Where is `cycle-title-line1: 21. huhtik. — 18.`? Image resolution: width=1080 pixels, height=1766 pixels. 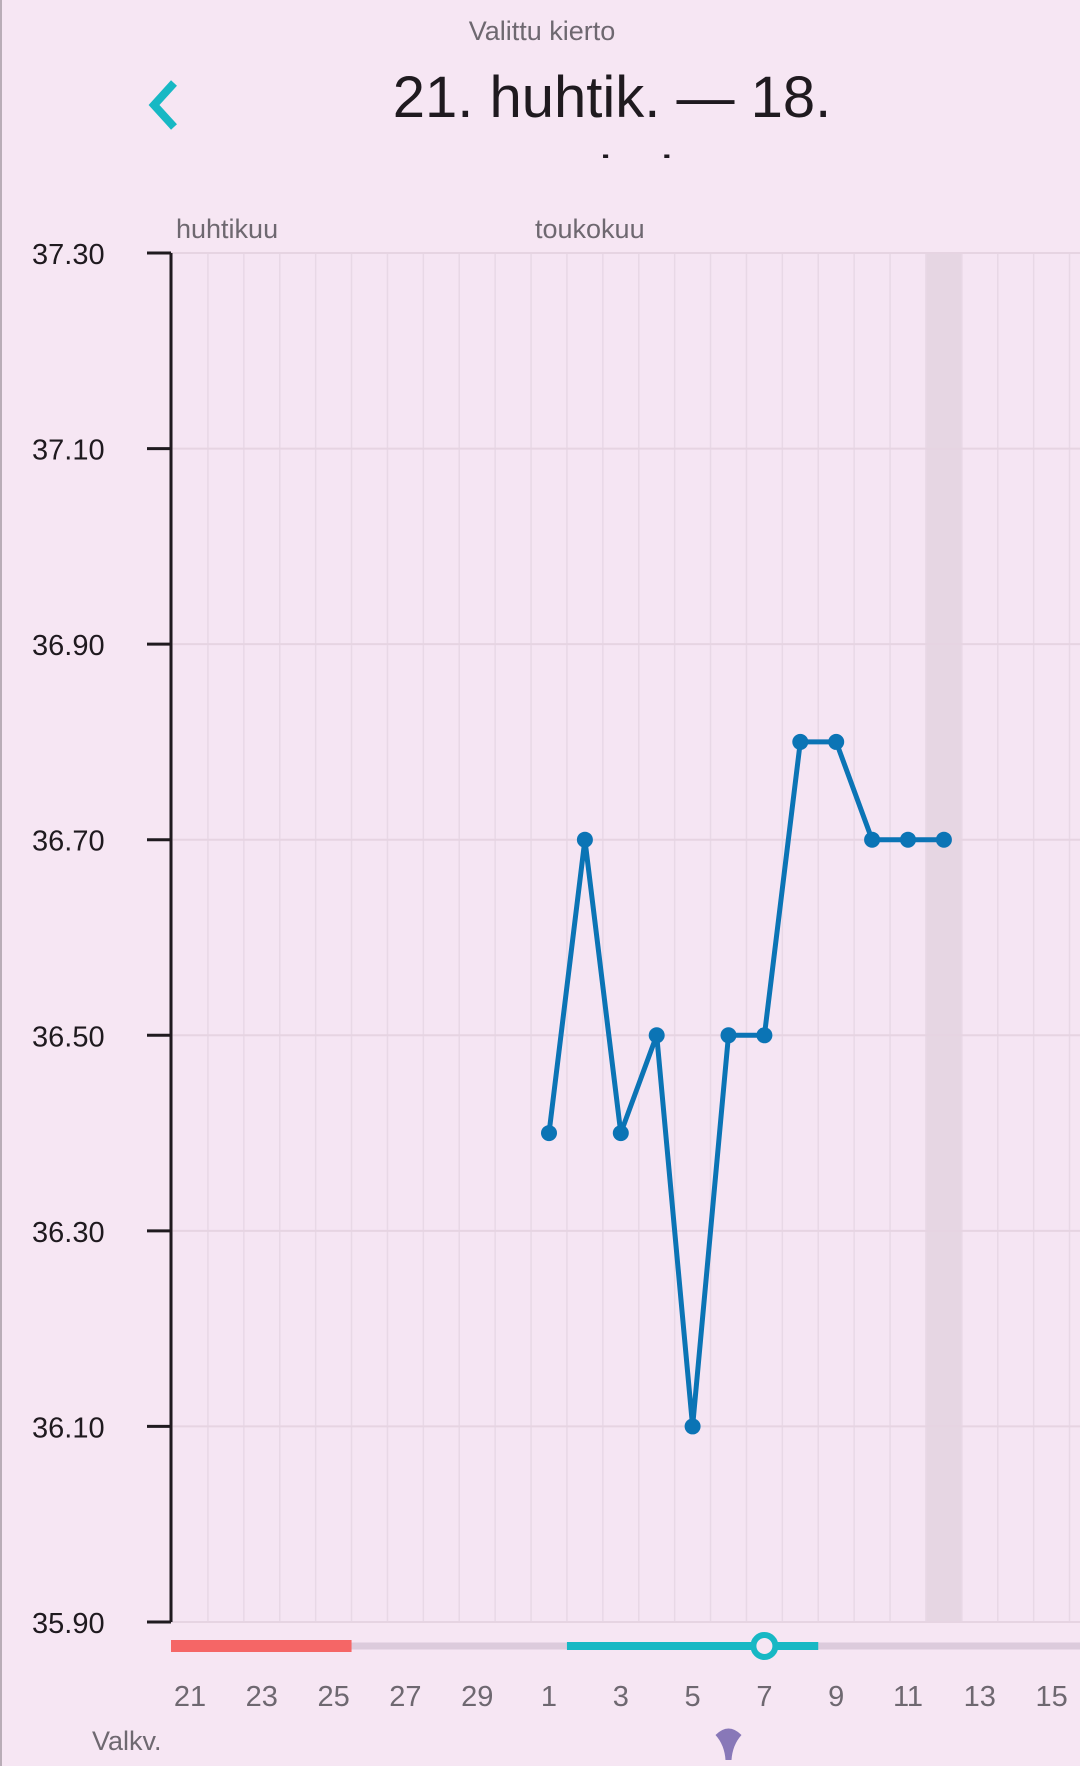 cycle-title-line1: 21. huhtik. — 18. is located at coordinates (612, 97).